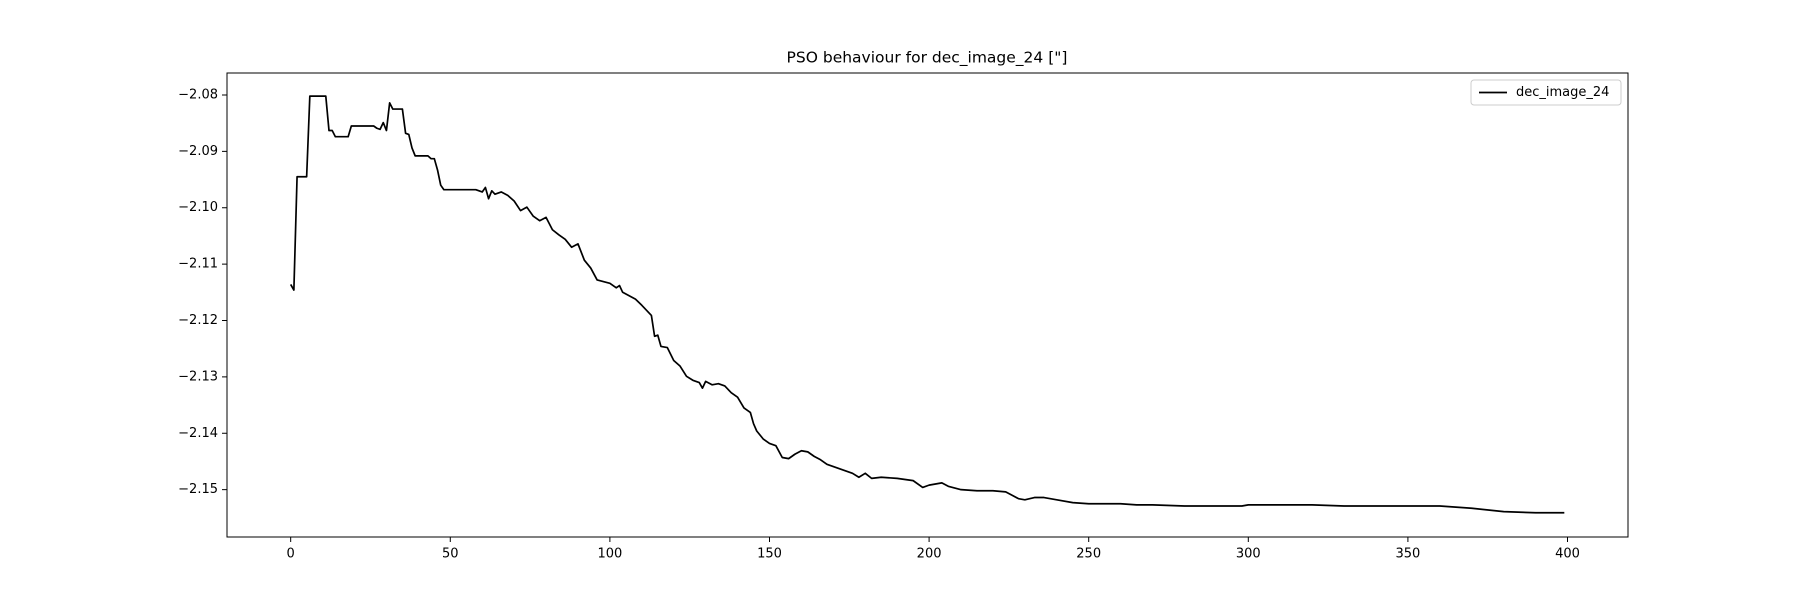 This screenshot has height=600, width=1800. What do you see at coordinates (1567, 554) in the screenshot?
I see `x-tick-label: 400` at bounding box center [1567, 554].